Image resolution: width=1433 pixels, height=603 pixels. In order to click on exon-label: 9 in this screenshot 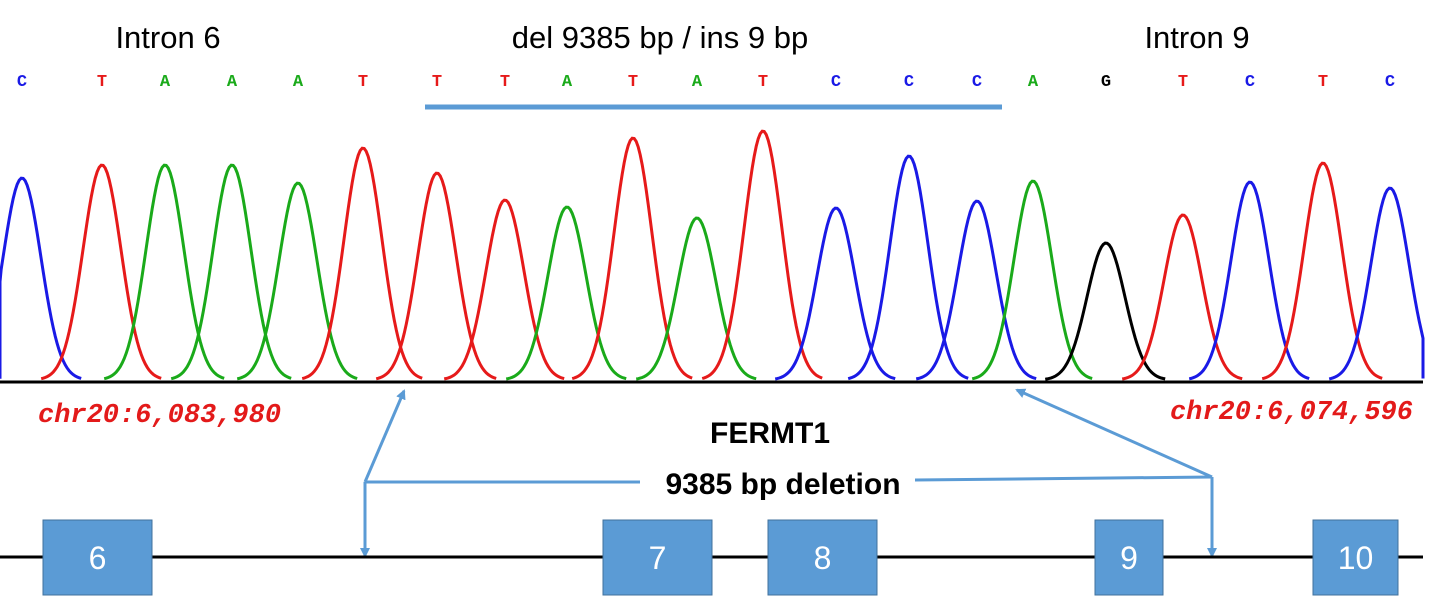, I will do `click(1129, 558)`.